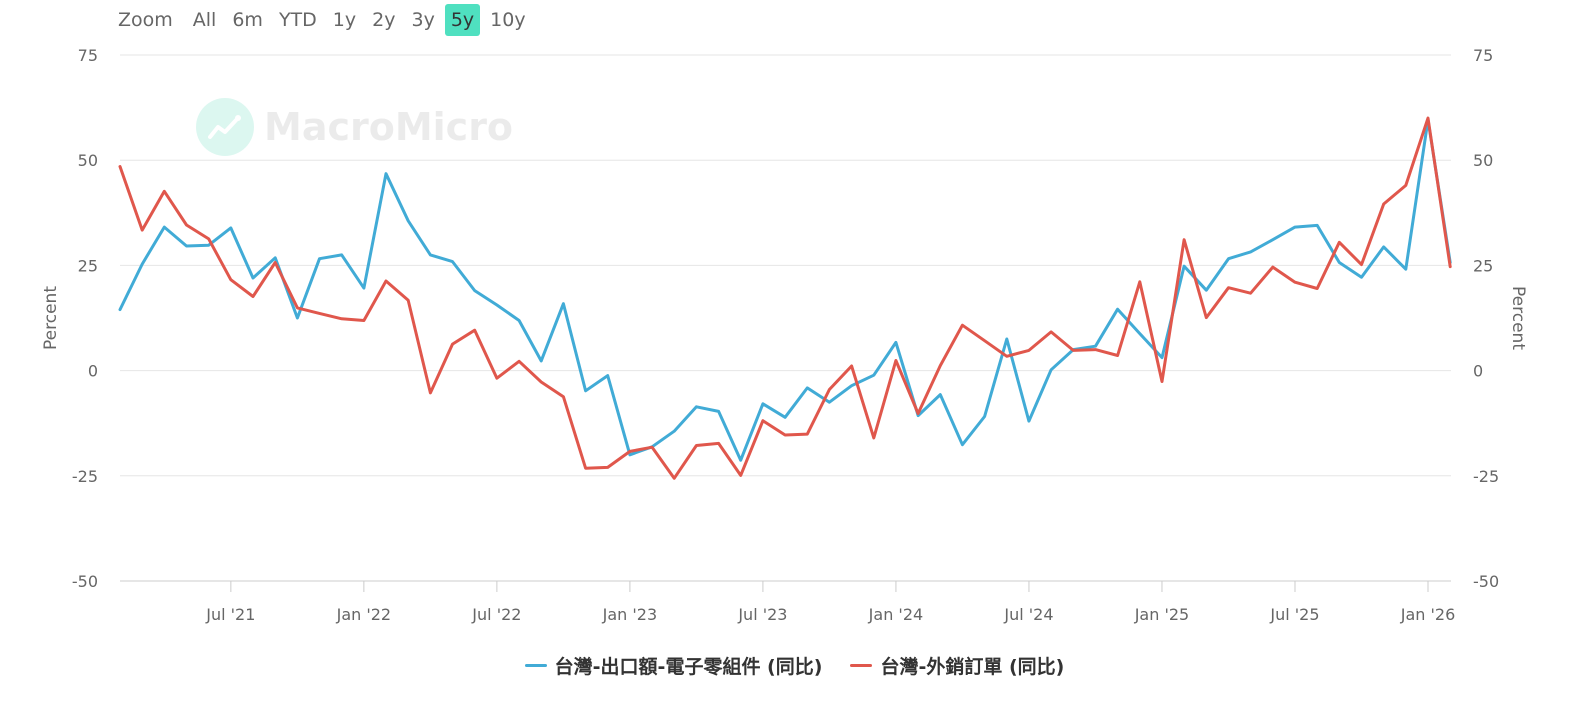  I want to click on zoom-label: Zoom, so click(145, 19).